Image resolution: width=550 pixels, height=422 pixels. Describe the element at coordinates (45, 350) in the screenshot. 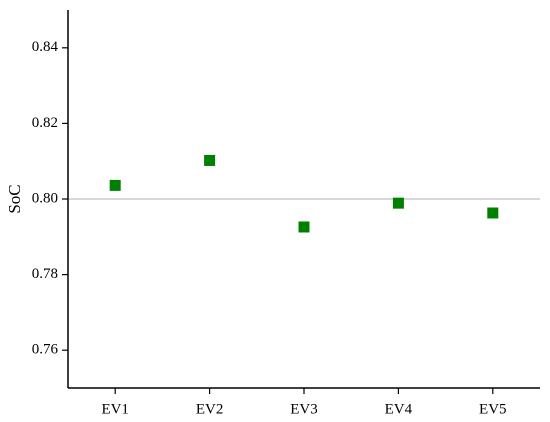

I see `y-tick-label: 0.76` at that location.